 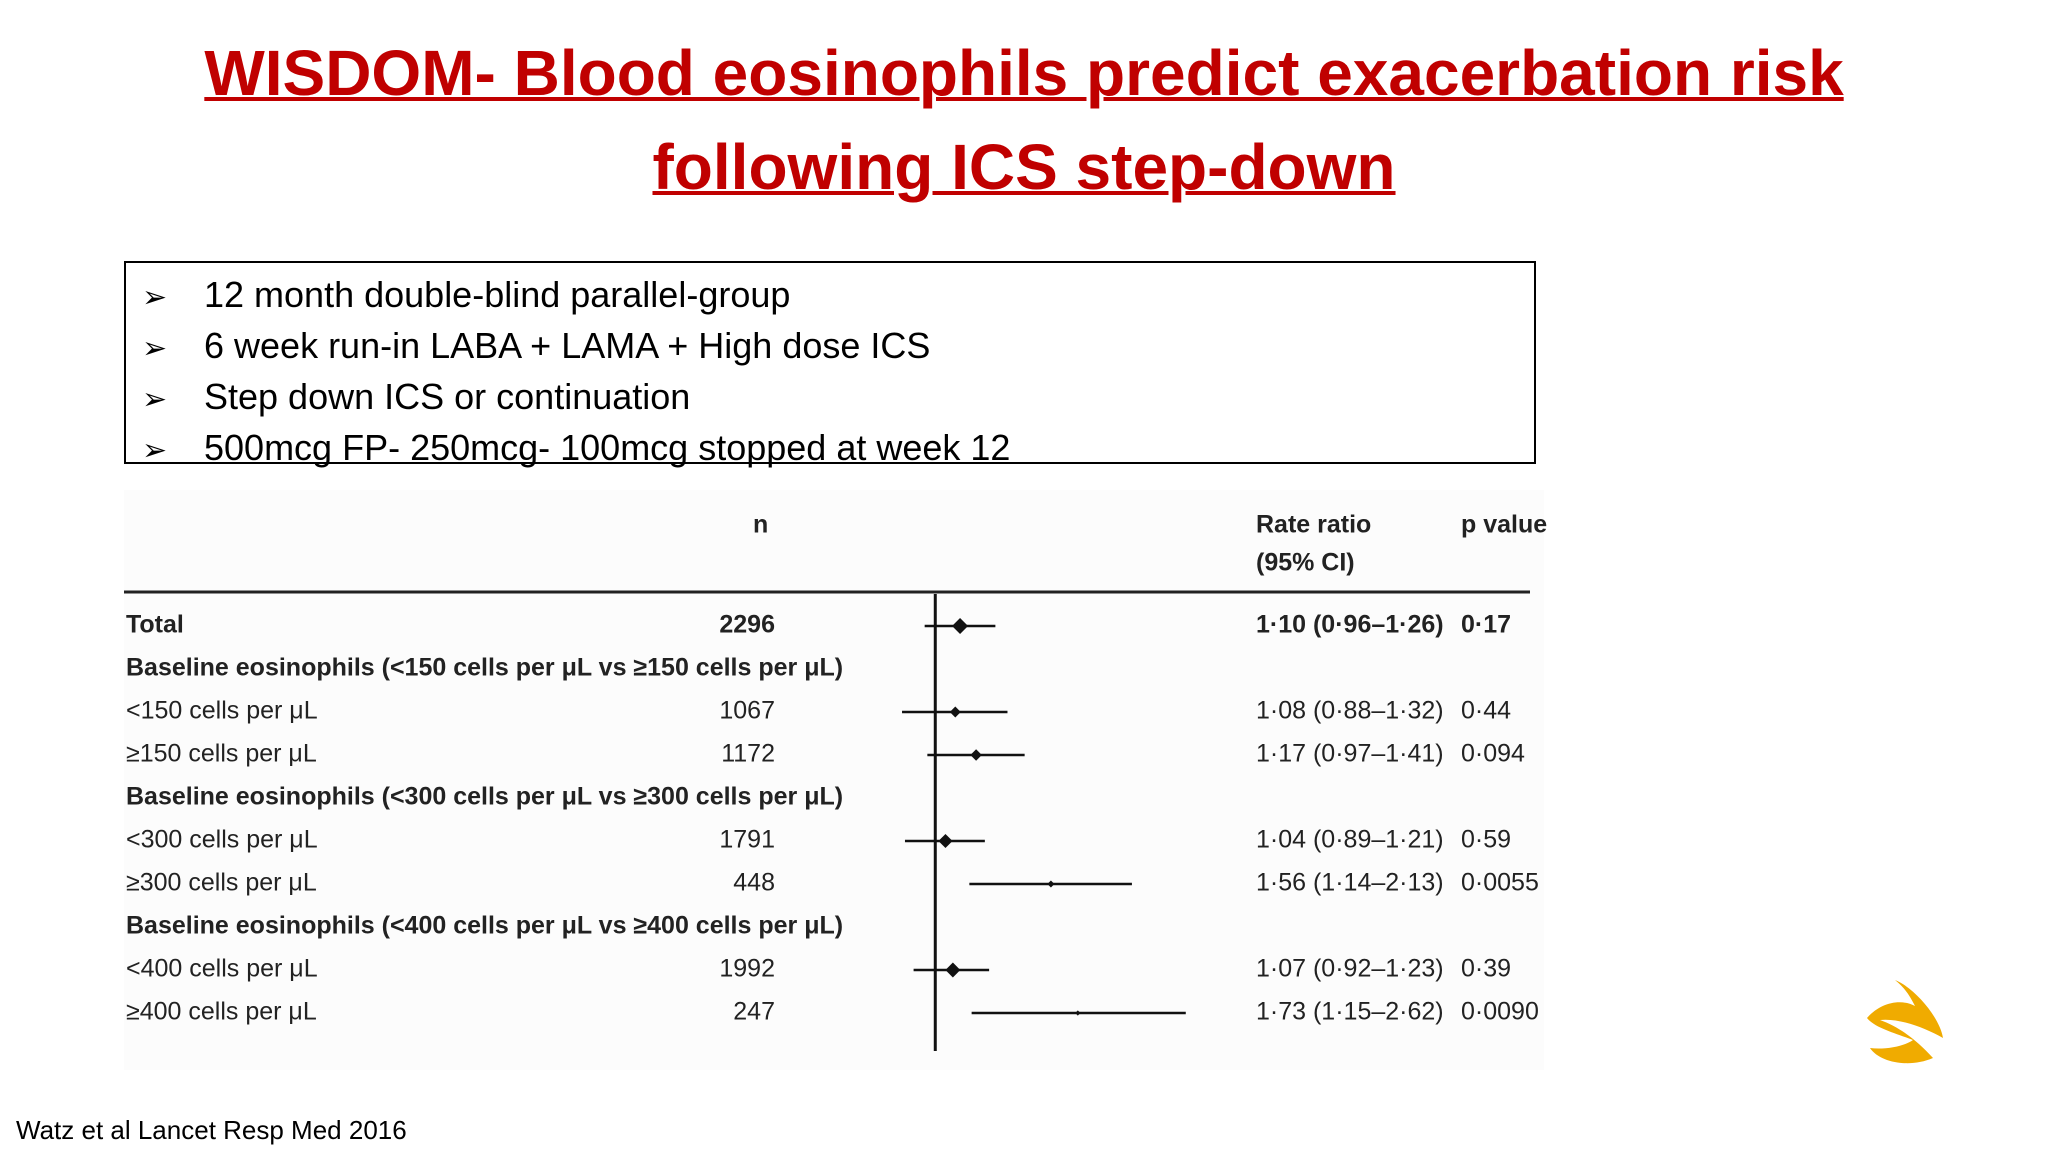 I want to click on bullet: ➢ 12 month double-blind parallel-group, so click(x=466, y=294).